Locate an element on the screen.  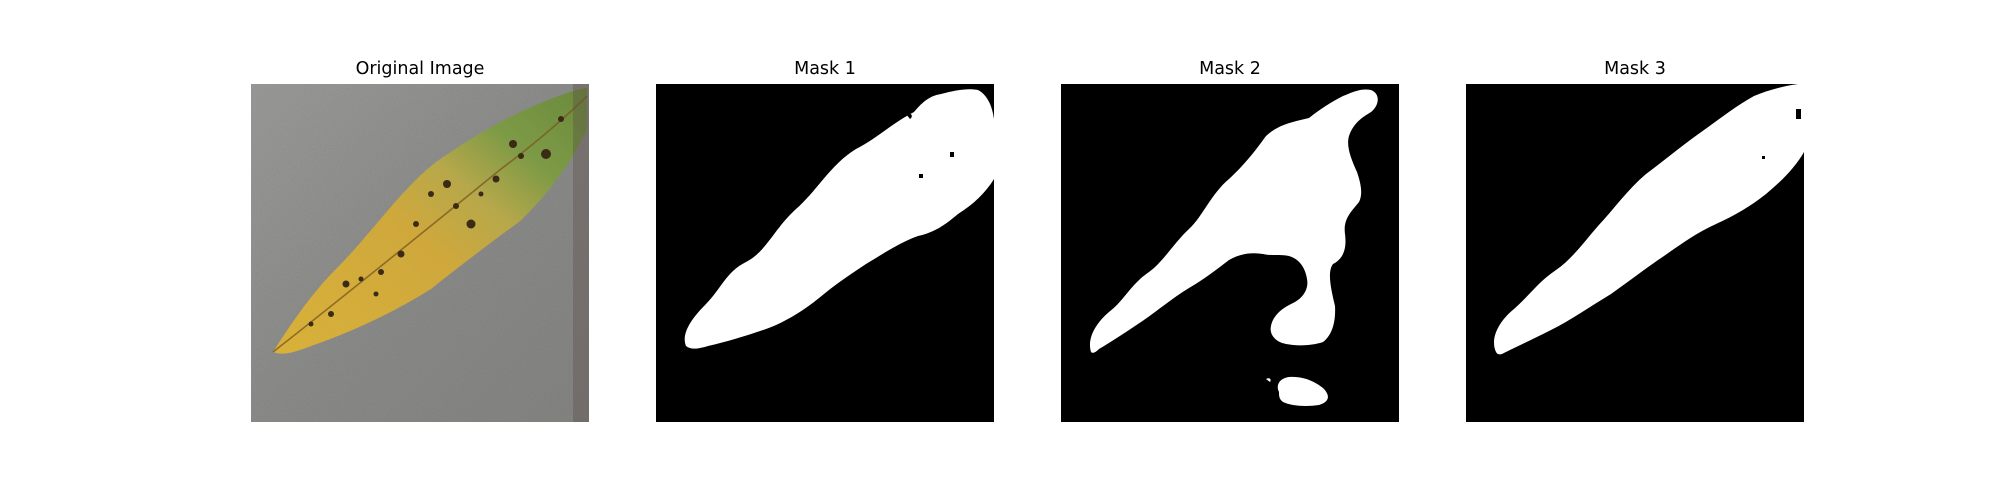
original-leaf-image is located at coordinates (420, 253).